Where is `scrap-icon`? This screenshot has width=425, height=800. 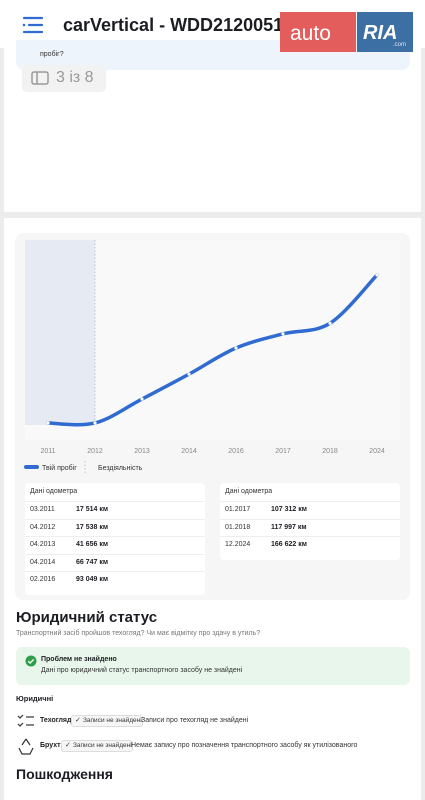 scrap-icon is located at coordinates (26, 746).